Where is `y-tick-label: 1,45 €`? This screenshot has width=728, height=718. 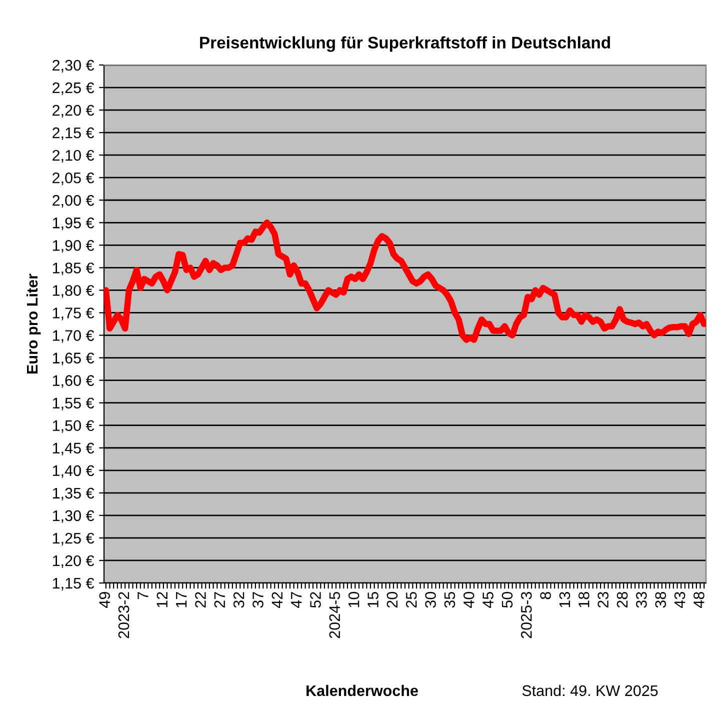 y-tick-label: 1,45 € is located at coordinates (73, 449).